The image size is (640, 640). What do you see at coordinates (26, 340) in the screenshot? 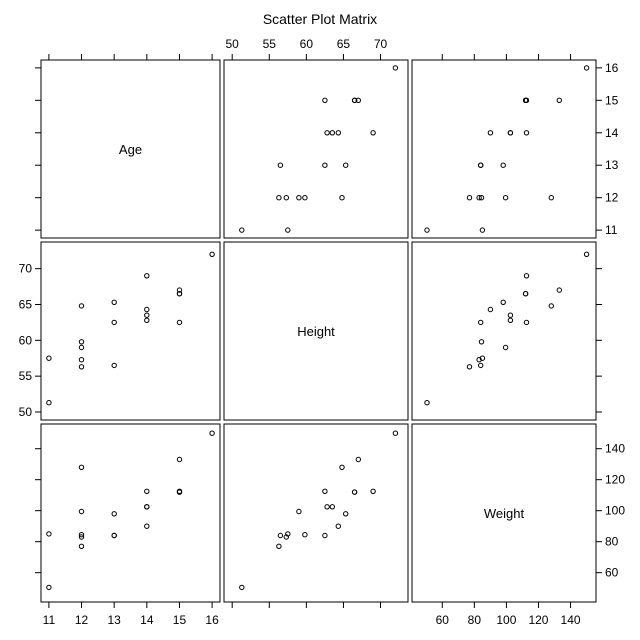
I see `y-tick-label: 60` at bounding box center [26, 340].